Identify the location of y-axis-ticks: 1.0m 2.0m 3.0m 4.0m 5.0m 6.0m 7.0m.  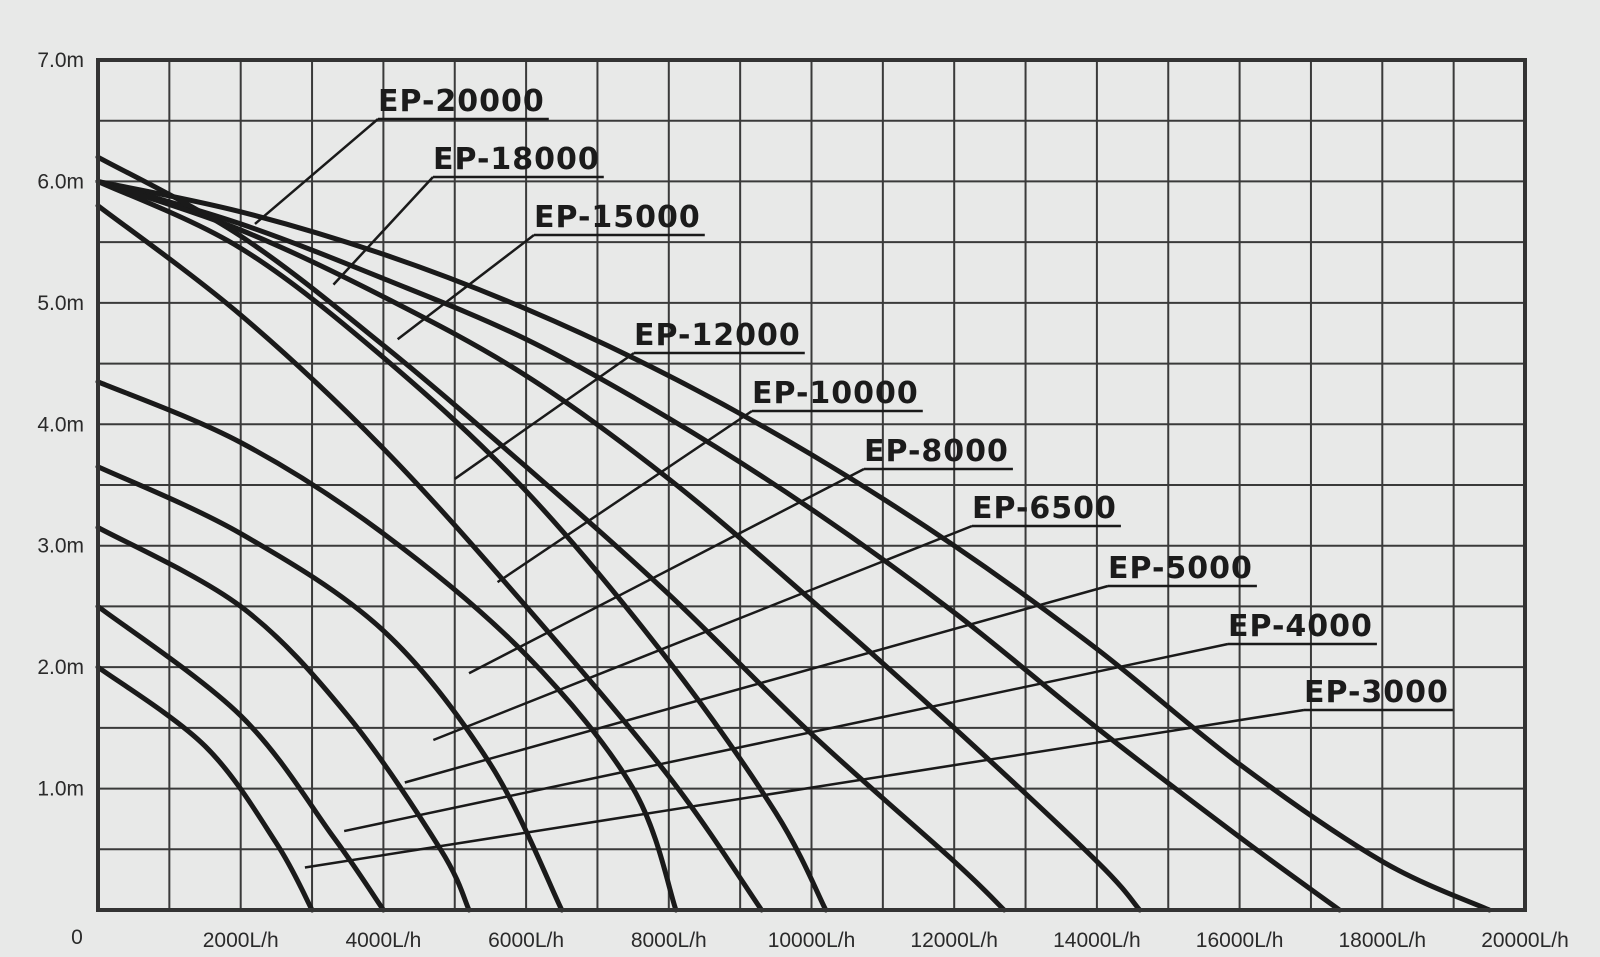
(60, 425).